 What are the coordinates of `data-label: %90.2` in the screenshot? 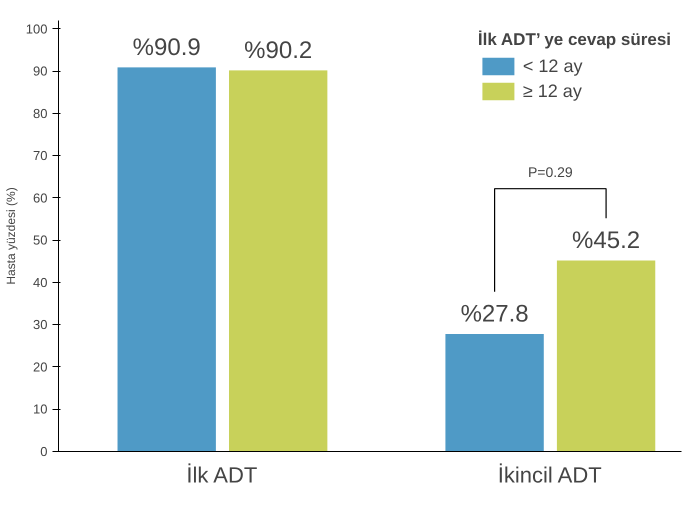 It's located at (278, 50).